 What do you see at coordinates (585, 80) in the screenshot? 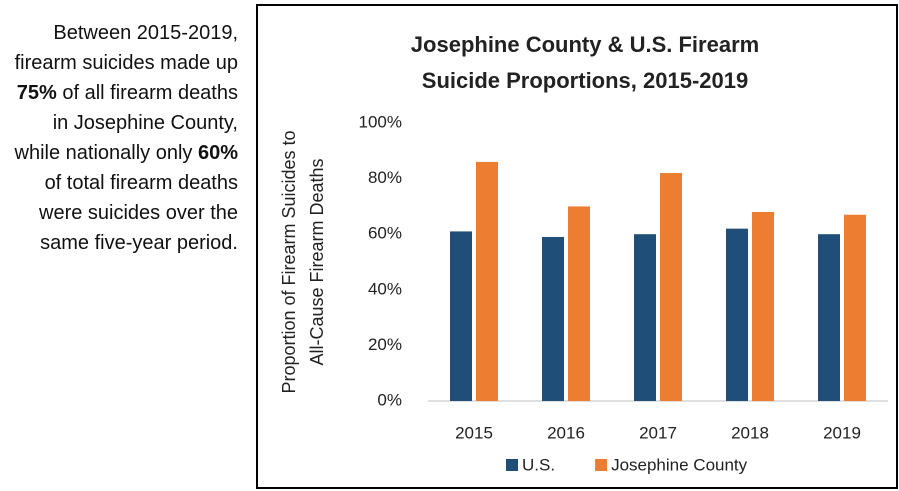
I see `chart-title: Suicide Proportions, 2015-2019` at bounding box center [585, 80].